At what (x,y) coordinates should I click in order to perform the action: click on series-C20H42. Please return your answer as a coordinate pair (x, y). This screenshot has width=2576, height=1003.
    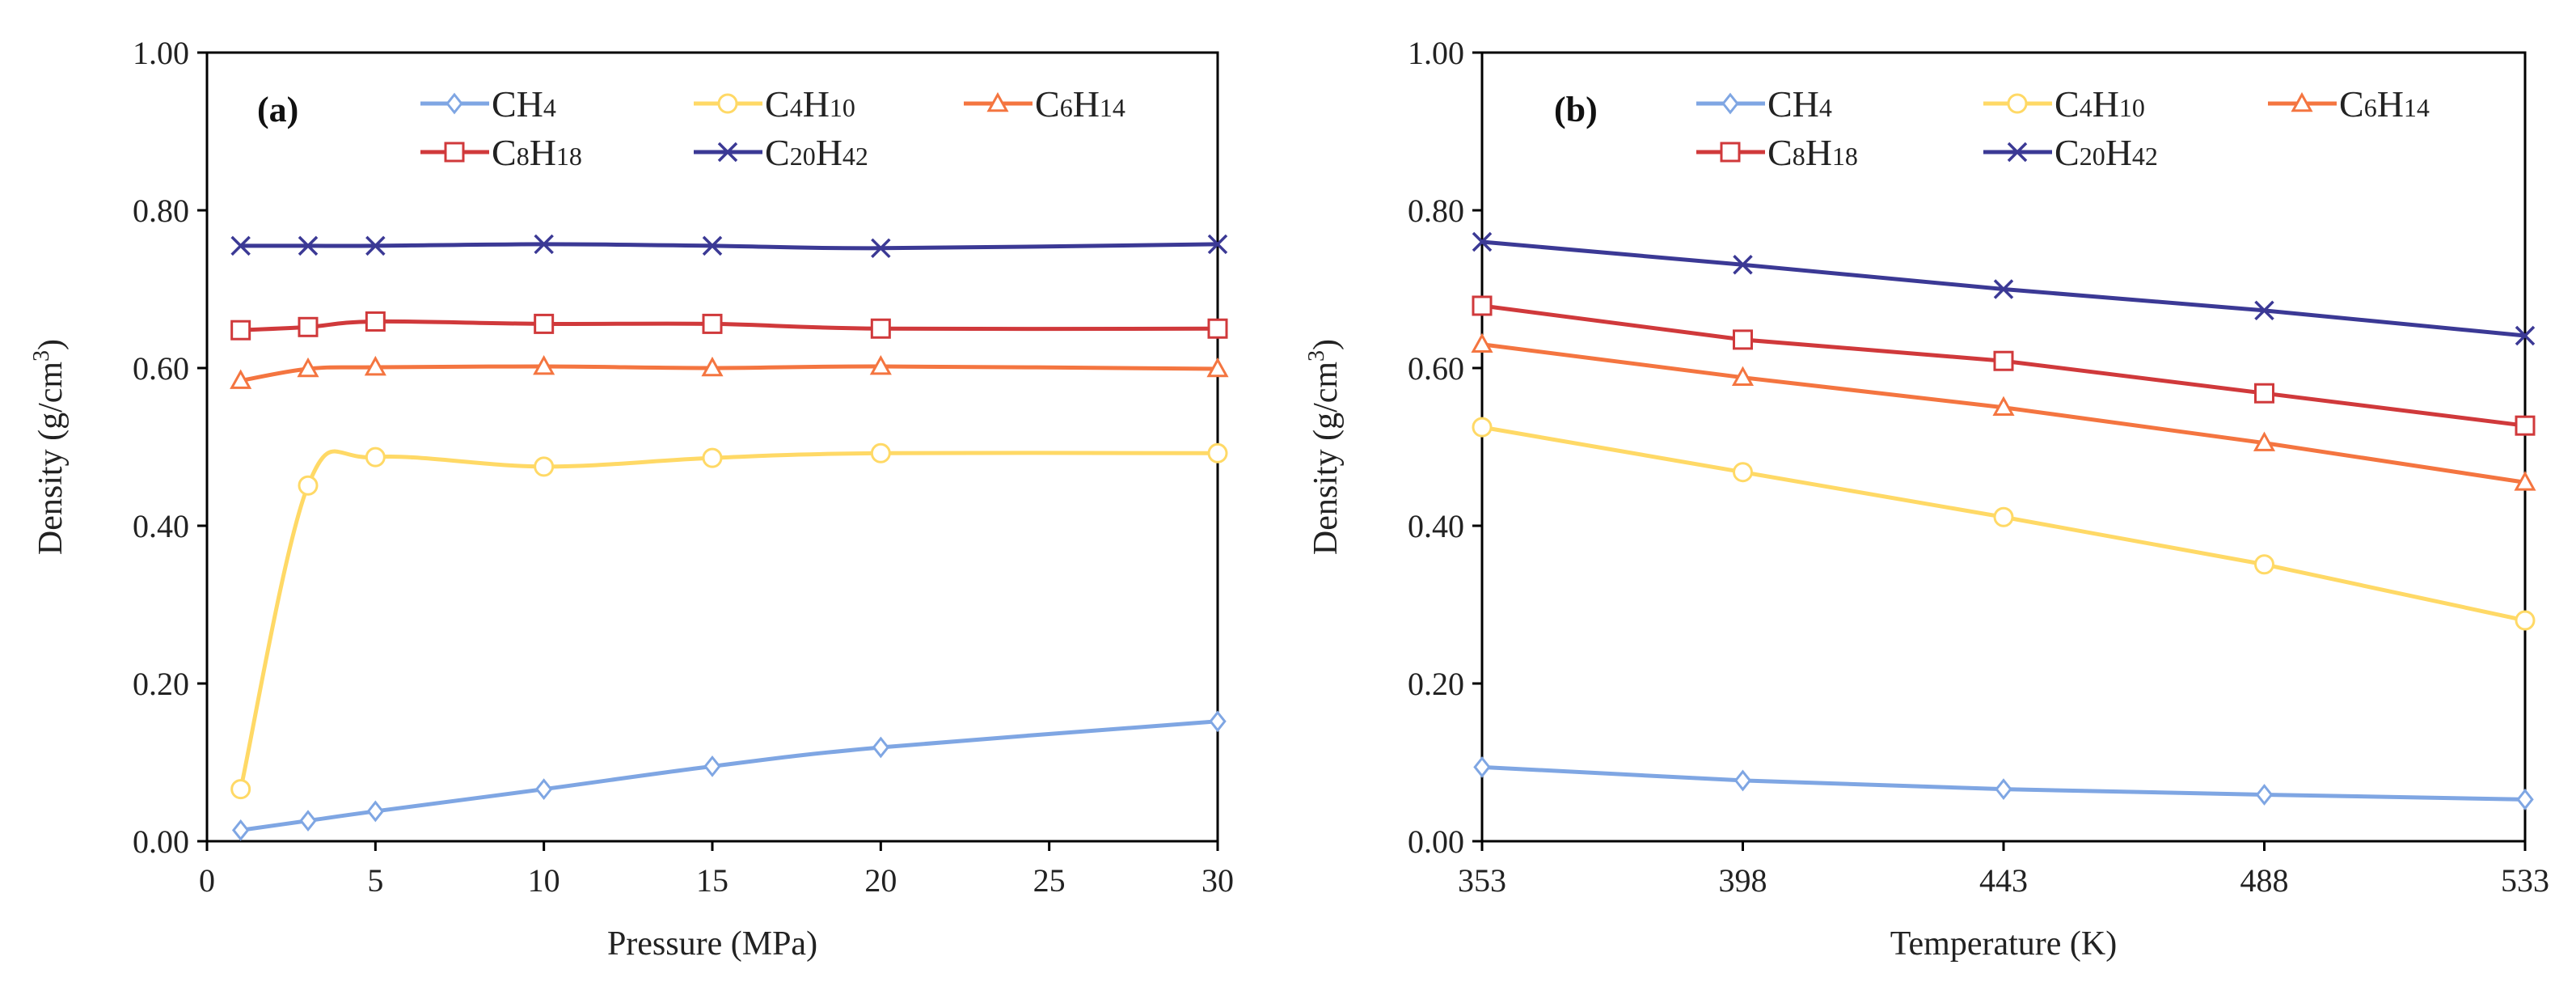
    Looking at the image, I should click on (2004, 288).